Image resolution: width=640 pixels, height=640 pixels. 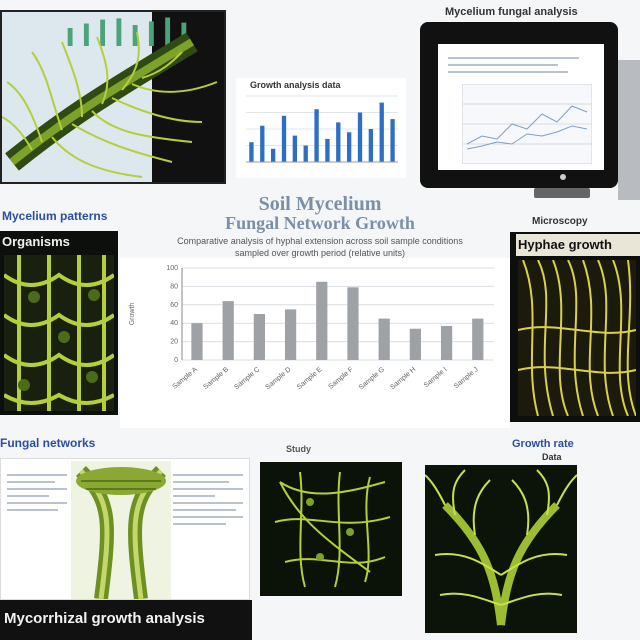 What do you see at coordinates (174, 286) in the screenshot?
I see `y-tick-label: 80` at bounding box center [174, 286].